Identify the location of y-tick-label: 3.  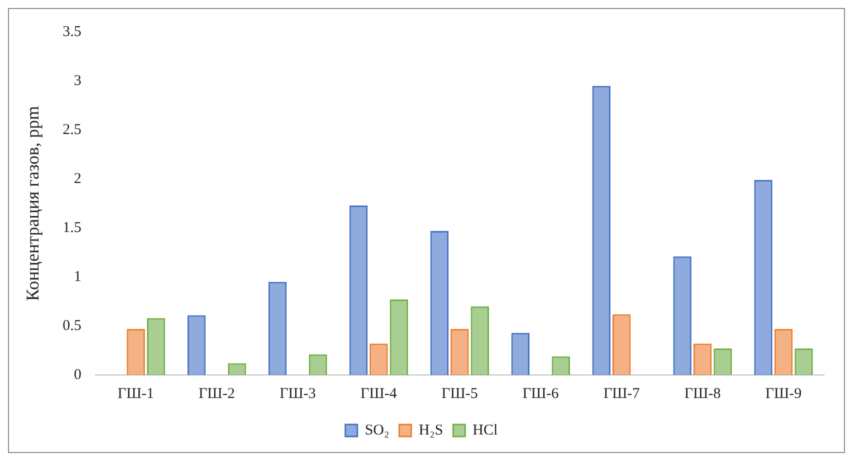
(78, 80).